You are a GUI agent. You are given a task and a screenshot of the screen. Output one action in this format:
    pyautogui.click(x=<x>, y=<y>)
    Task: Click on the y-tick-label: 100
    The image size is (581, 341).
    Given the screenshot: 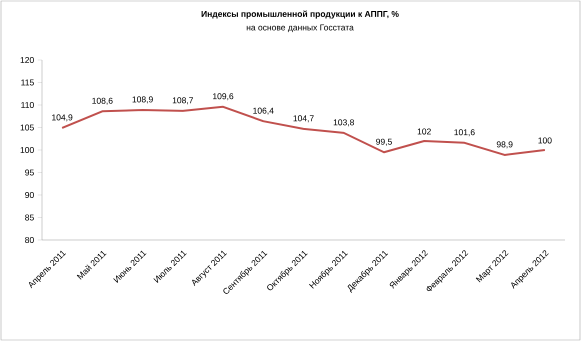 What is the action you would take?
    pyautogui.click(x=27, y=150)
    